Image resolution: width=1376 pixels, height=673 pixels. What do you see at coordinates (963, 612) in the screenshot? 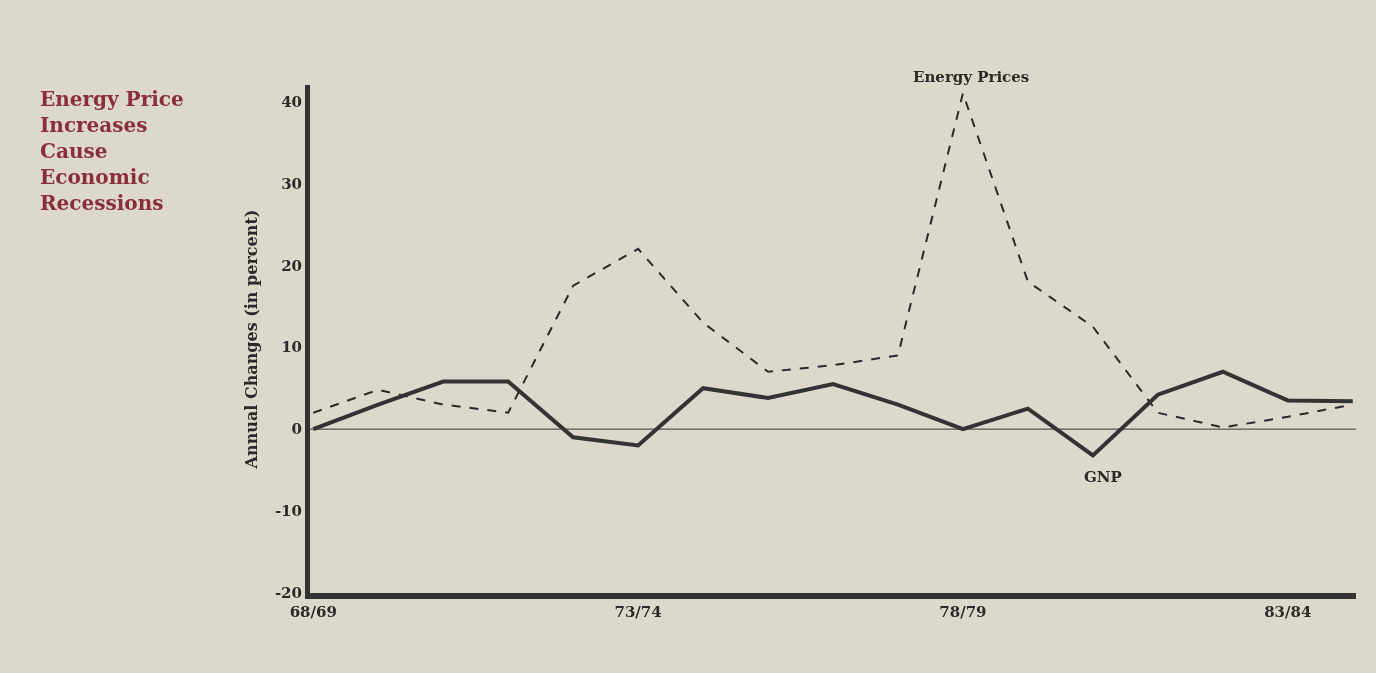
I see `x-tick-label: 78/79` at bounding box center [963, 612].